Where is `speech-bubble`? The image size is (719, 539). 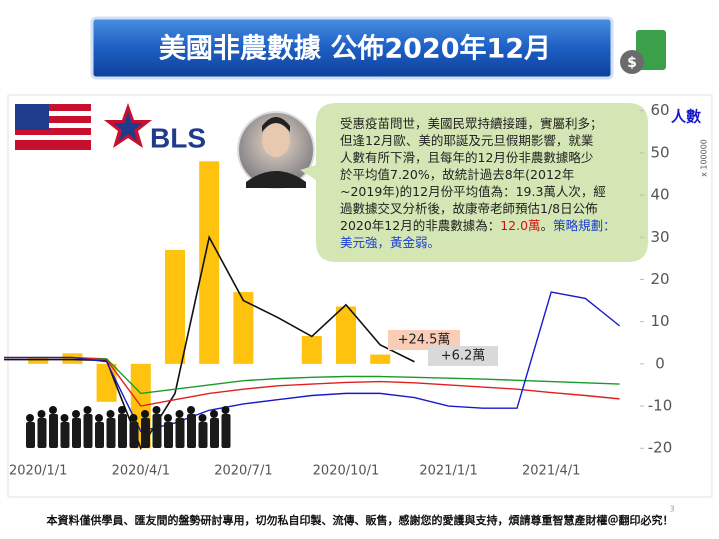 speech-bubble is located at coordinates (474, 182).